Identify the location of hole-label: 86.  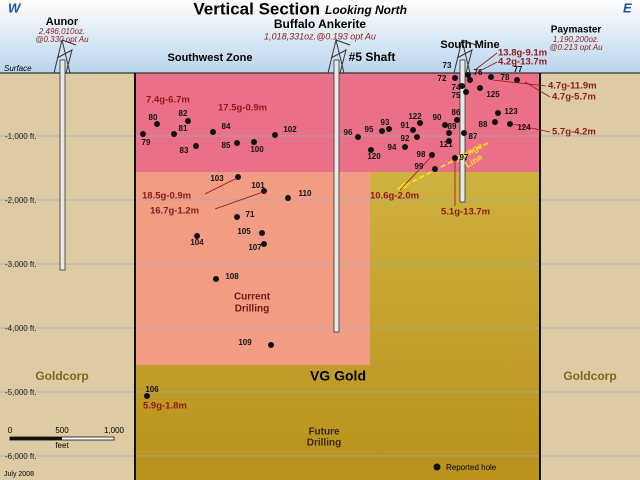
(456, 112).